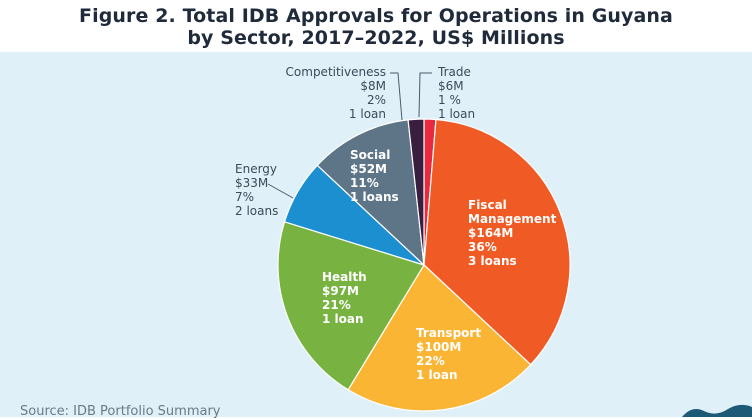 The width and height of the screenshot is (752, 419). I want to click on slice-label-health: Health $97M 21% 1 loan, so click(344, 298).